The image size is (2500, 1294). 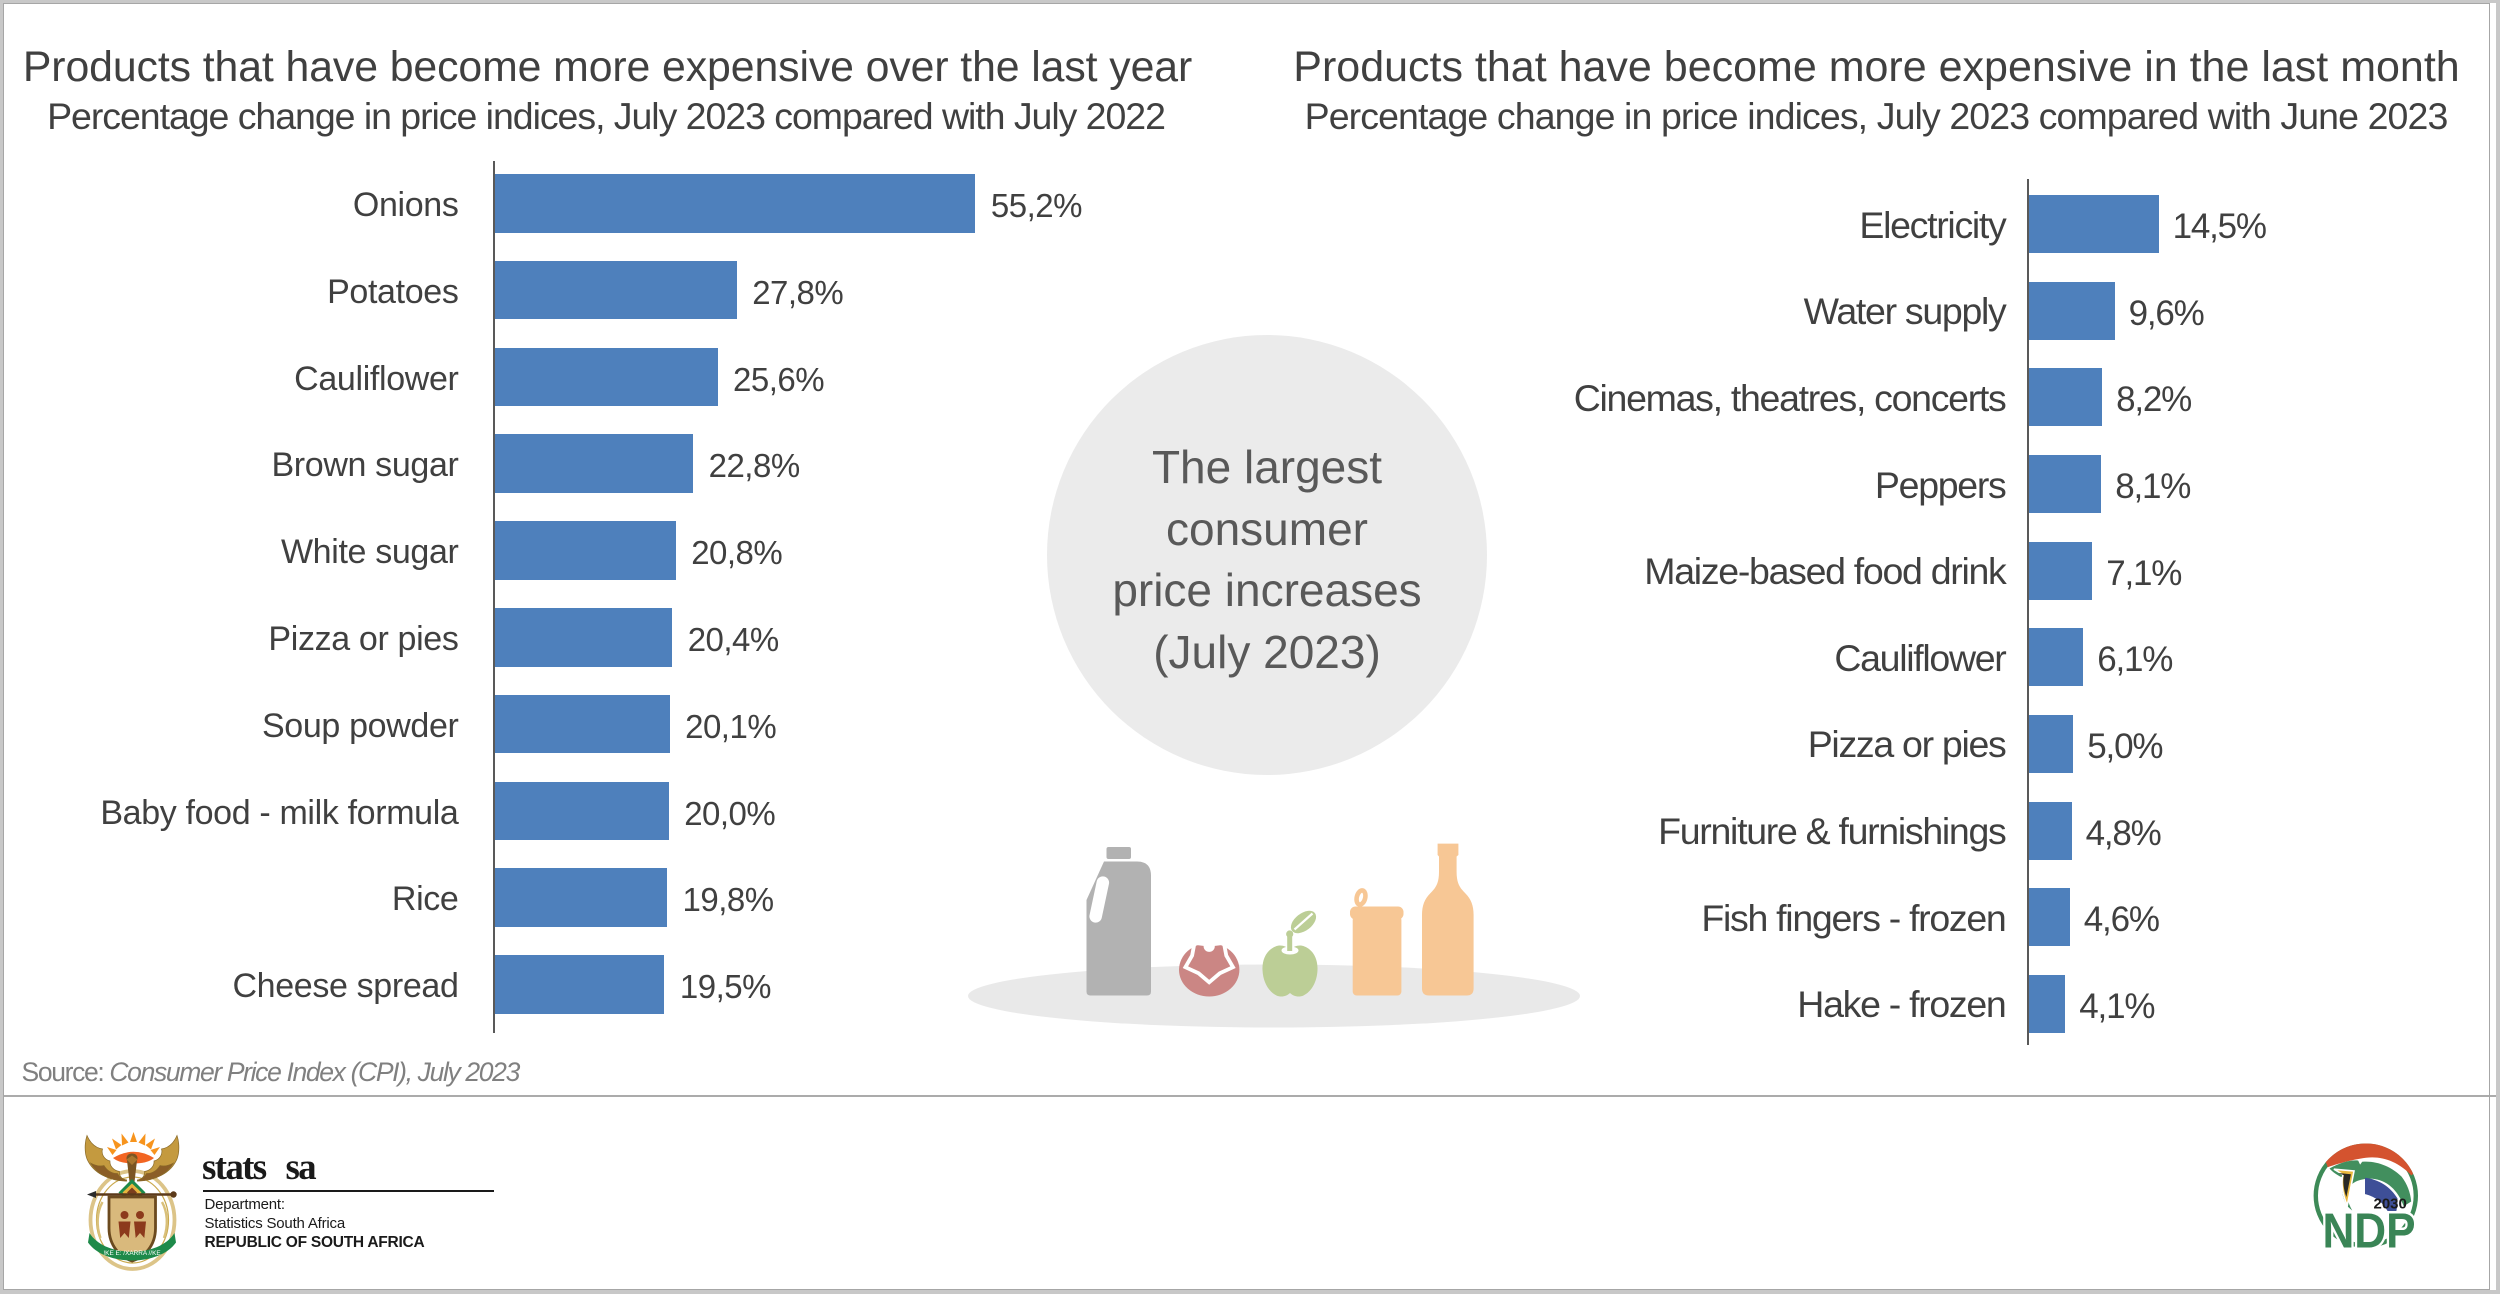 I want to click on svg-text: NDP, so click(x=2368, y=1230).